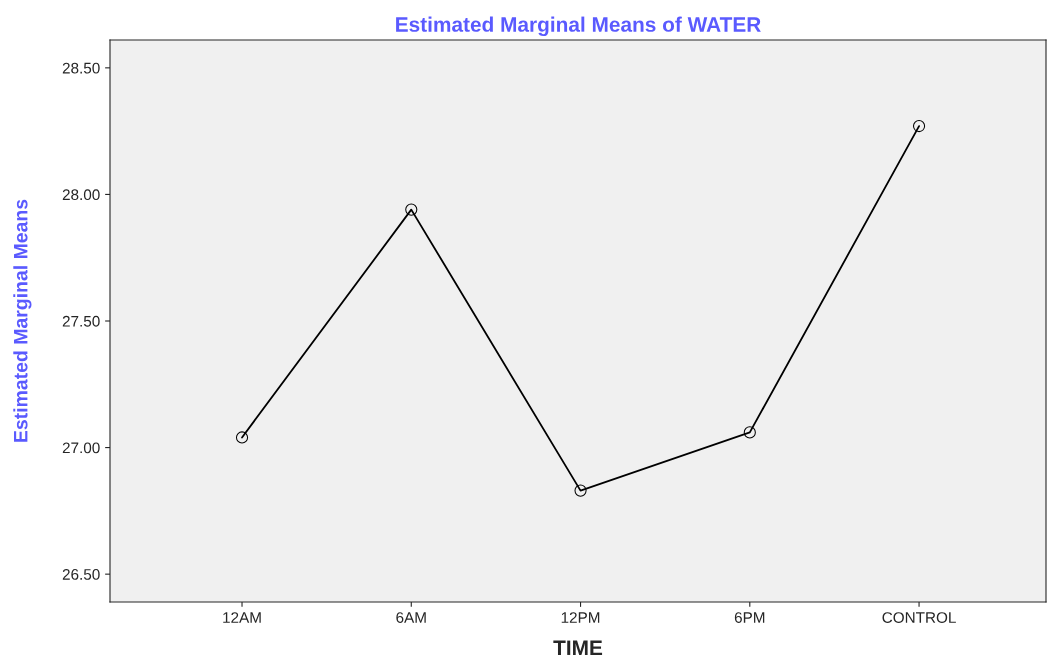 This screenshot has width=1054, height=670. Describe the element at coordinates (578, 26) in the screenshot. I see `chart-title: Estimated Marginal Means of WATER` at that location.